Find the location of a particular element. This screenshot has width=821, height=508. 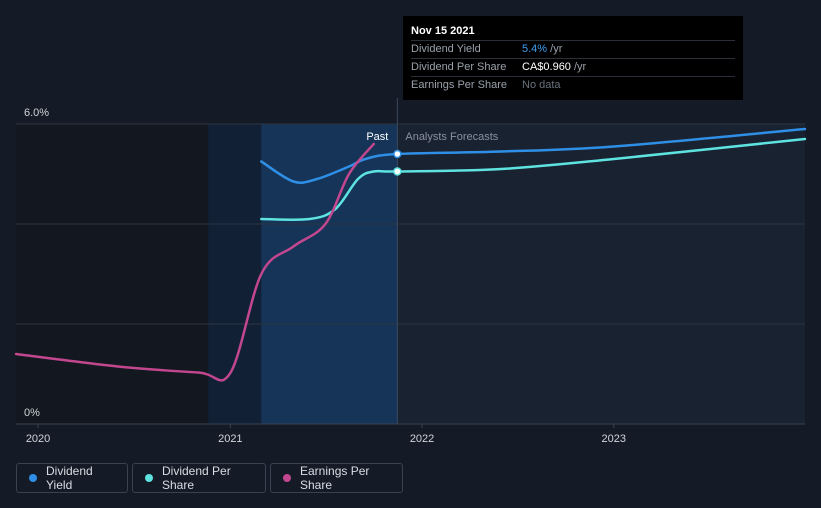

hover-marker-dividend-per-share is located at coordinates (397, 171).